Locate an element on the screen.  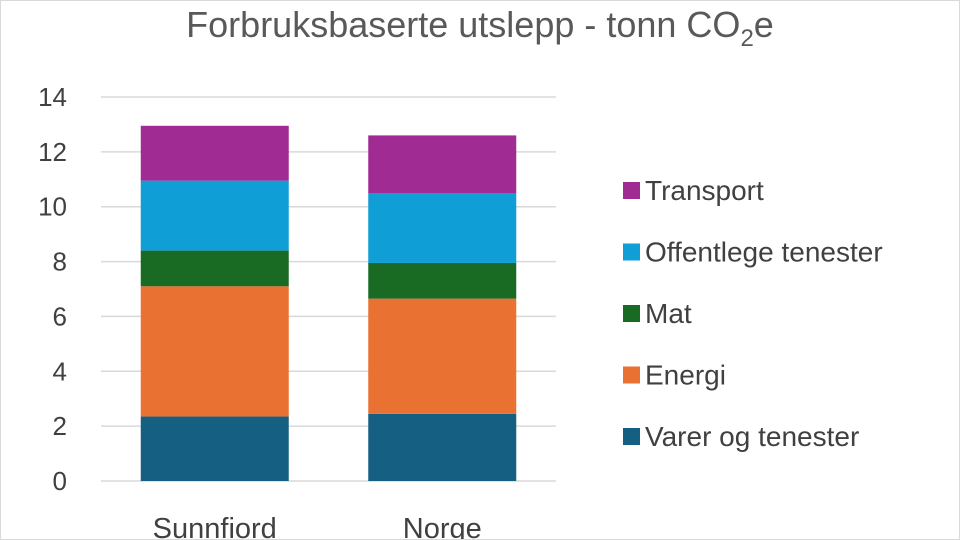
bar-segment-offentlege-tenester-norge is located at coordinates (442, 228).